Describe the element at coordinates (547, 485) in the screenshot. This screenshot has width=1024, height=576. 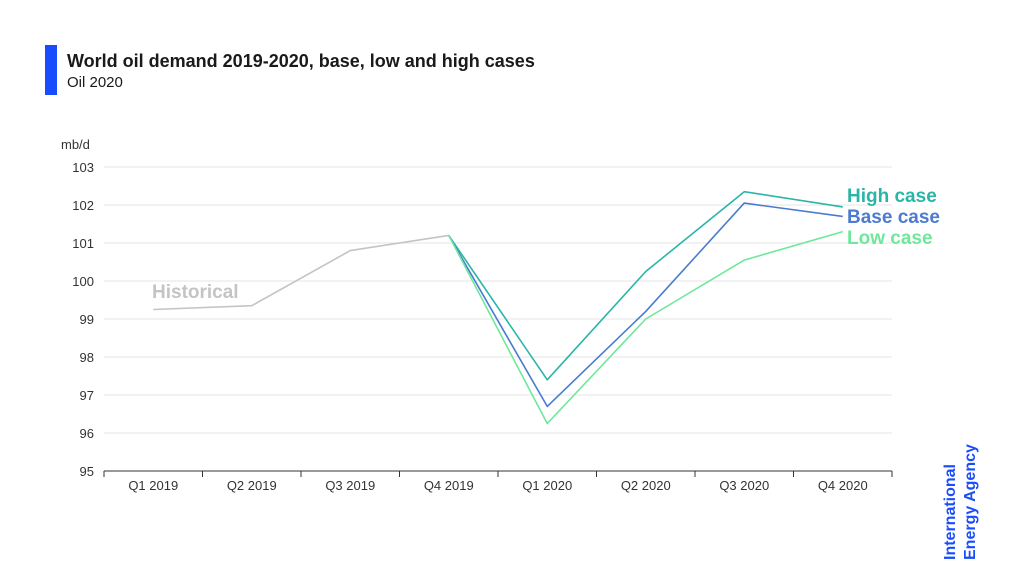
I see `x-tick-label: Q1 2020` at that location.